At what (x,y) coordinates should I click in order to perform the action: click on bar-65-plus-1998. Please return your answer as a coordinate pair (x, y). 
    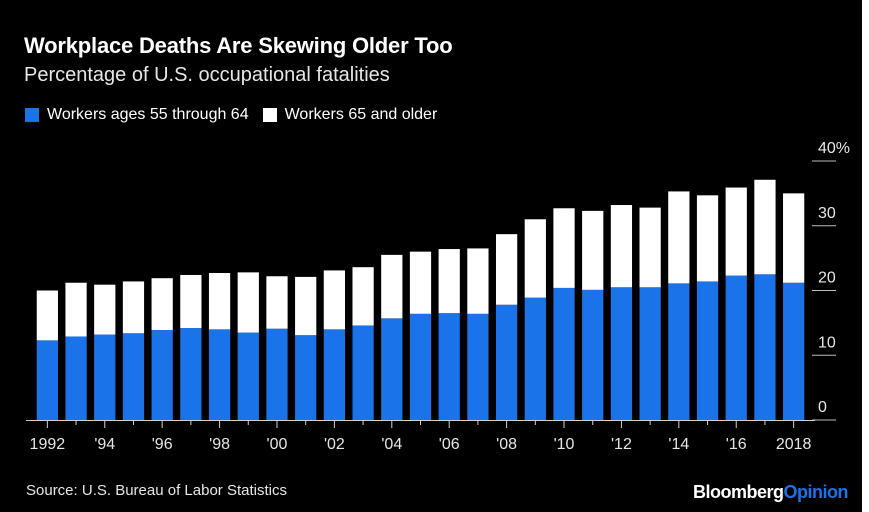
    Looking at the image, I should click on (219, 301).